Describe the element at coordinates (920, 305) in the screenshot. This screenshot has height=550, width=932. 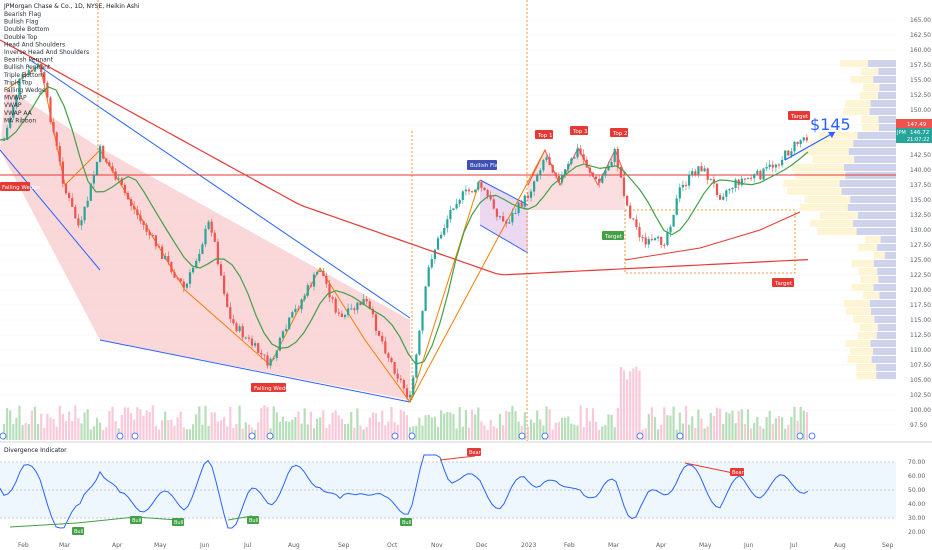
I see `price-tick: 117.50` at that location.